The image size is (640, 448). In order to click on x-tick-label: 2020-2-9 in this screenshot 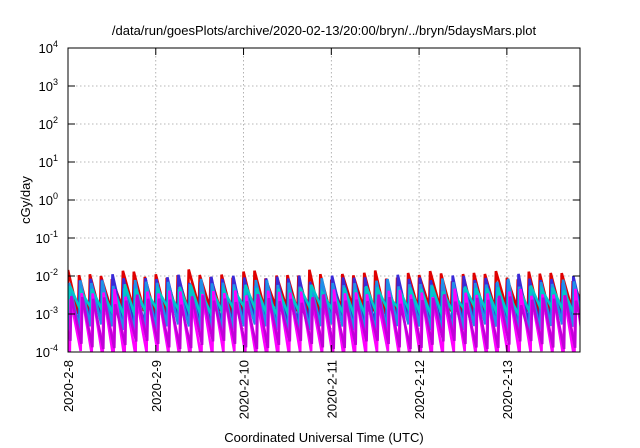, I will do `click(156, 386)`.